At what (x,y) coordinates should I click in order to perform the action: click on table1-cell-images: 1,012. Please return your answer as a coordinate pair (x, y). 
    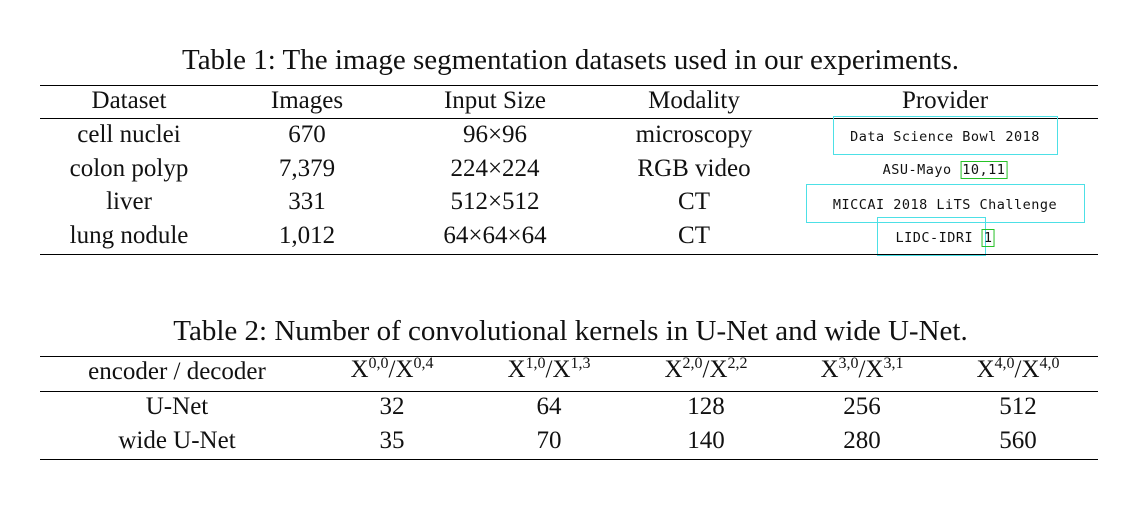
    Looking at the image, I should click on (307, 235).